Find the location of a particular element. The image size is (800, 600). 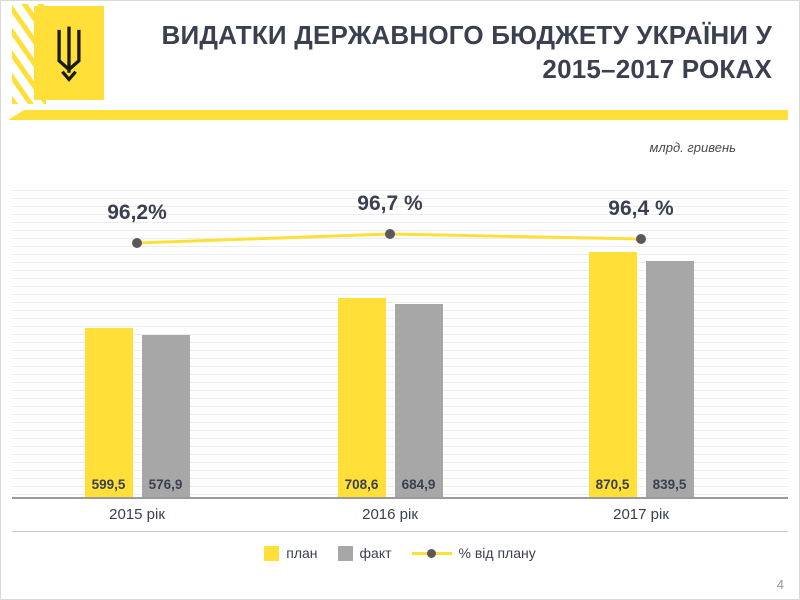

percent-label: 96,2% is located at coordinates (137, 212).